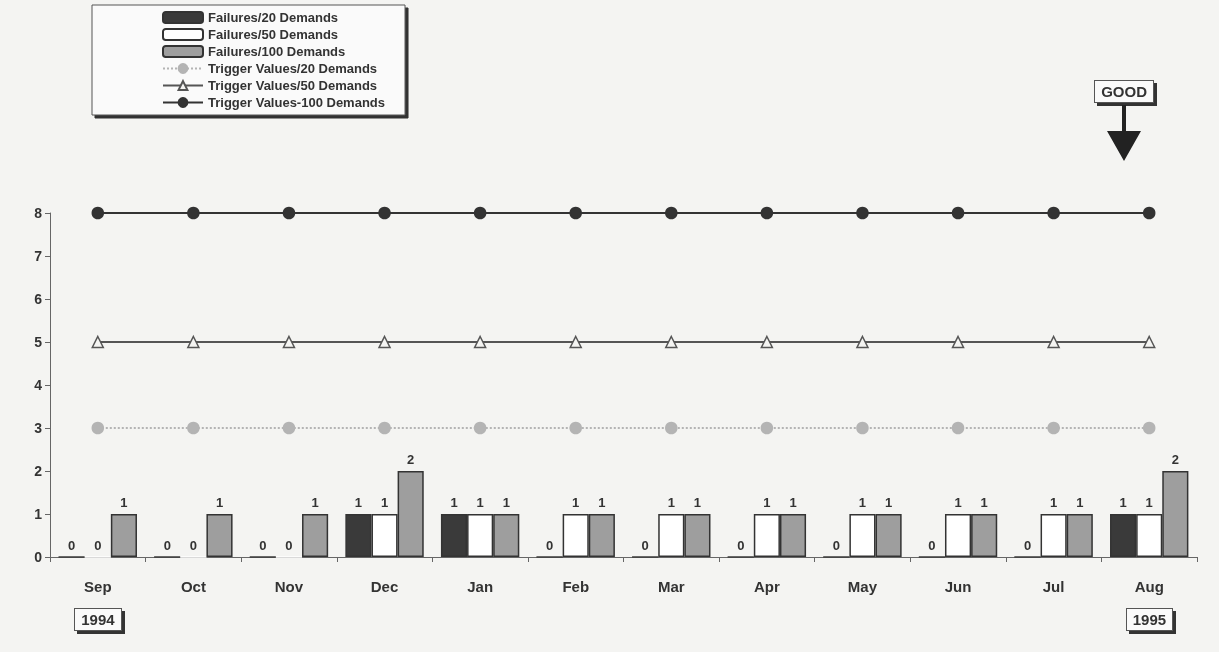 This screenshot has width=1219, height=652. I want to click on x-tick-label: Apr, so click(766, 586).